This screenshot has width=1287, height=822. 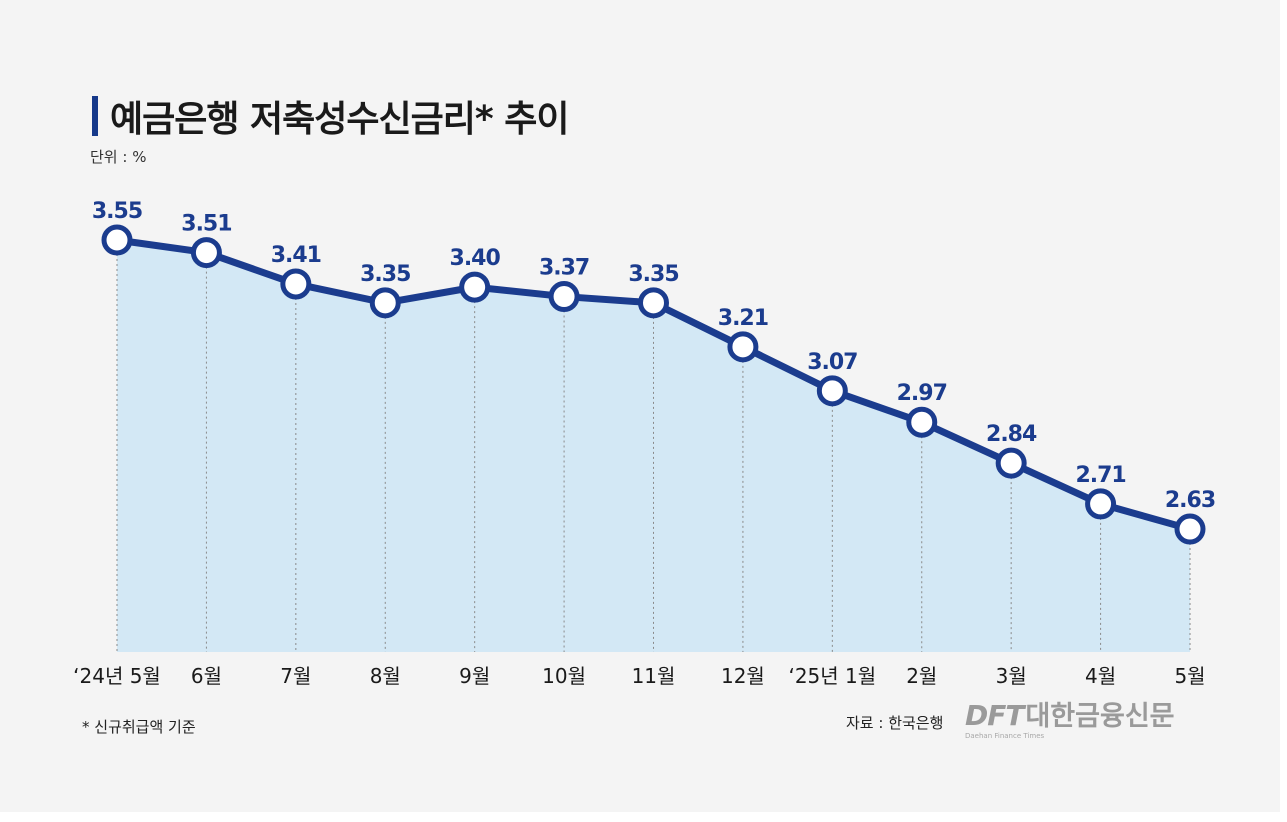 What do you see at coordinates (139, 727) in the screenshot?
I see `footnote: * 신규취급액 기준` at bounding box center [139, 727].